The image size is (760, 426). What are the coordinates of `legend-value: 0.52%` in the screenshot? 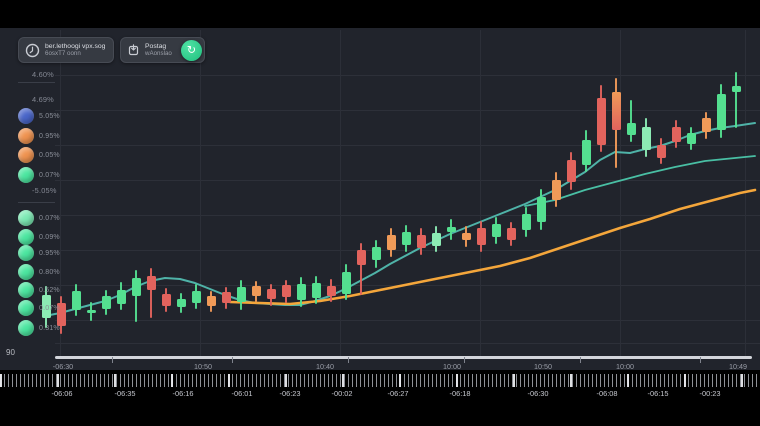 It's located at (49, 290).